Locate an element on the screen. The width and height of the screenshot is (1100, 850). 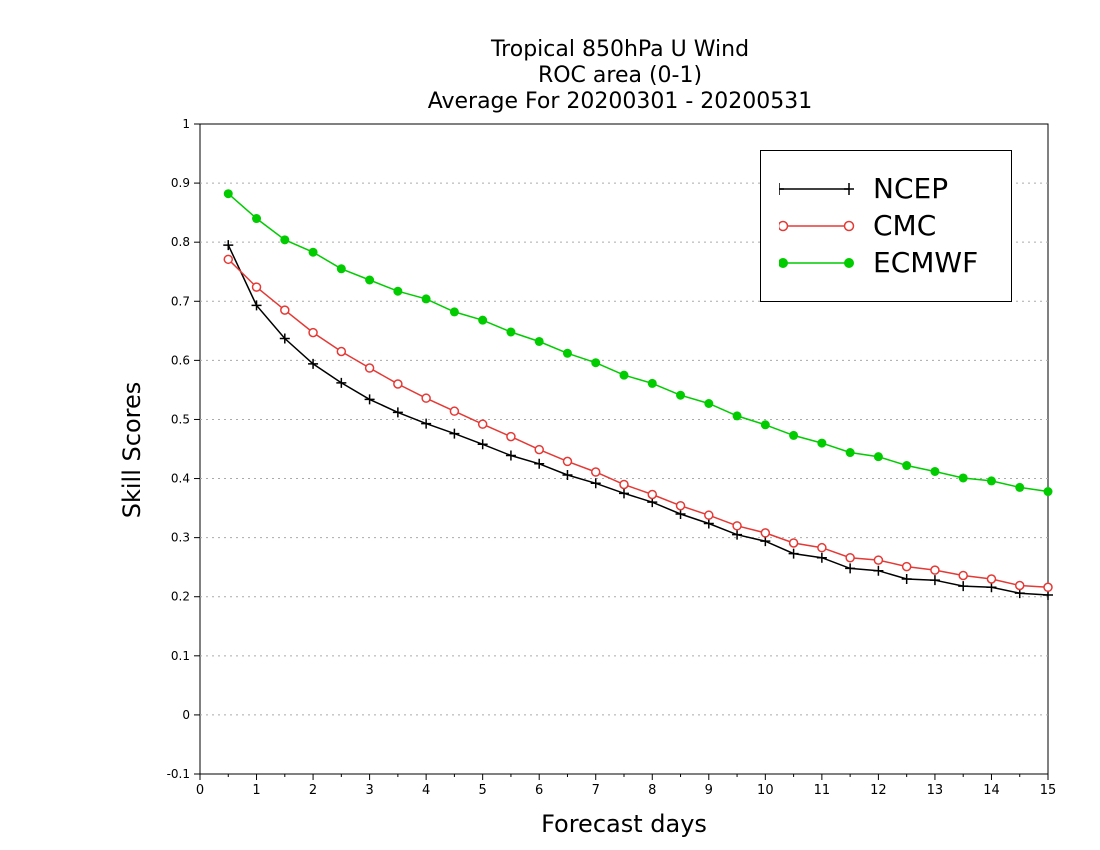
x-tick-label: 7 is located at coordinates (596, 790).